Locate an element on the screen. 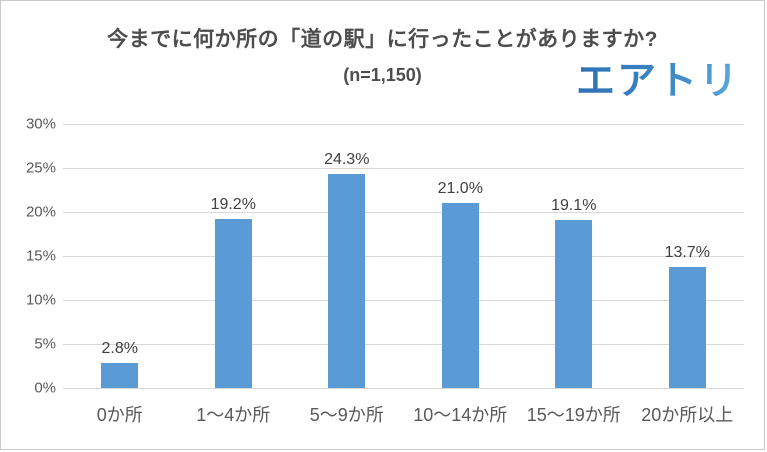  x-tick-label: 0か所 is located at coordinates (119, 415).